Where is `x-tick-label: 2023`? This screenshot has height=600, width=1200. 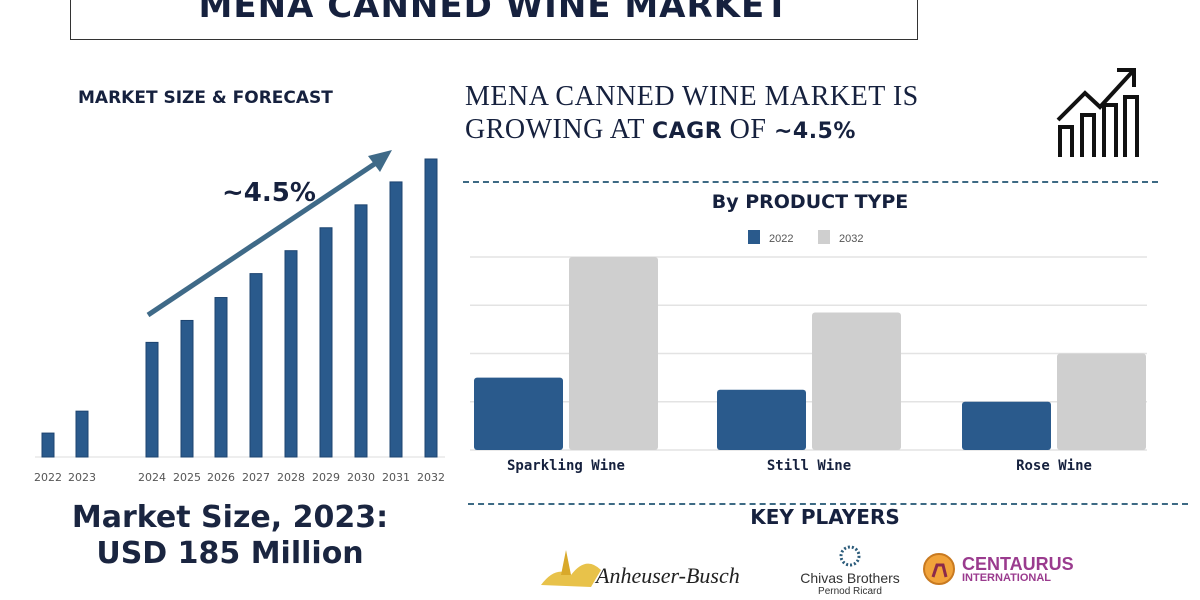
x-tick-label: 2023 is located at coordinates (82, 477).